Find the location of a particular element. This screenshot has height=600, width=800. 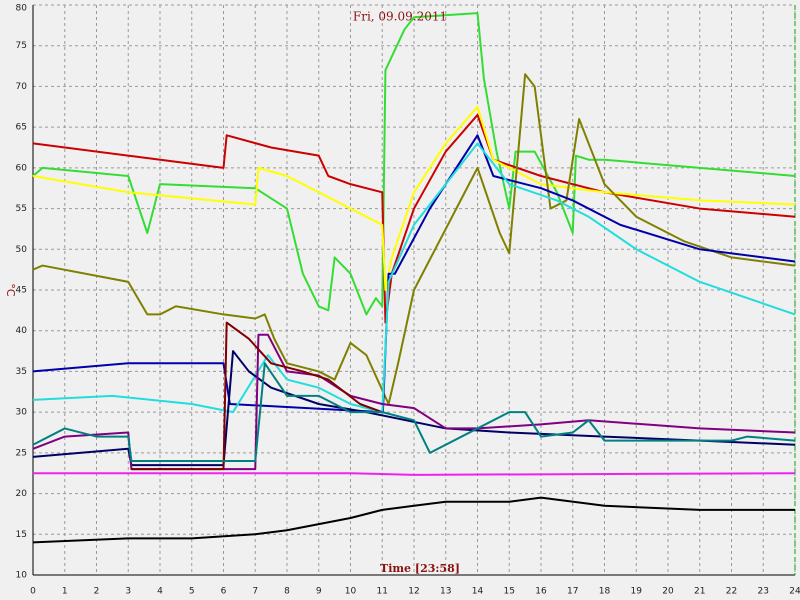

x-tick-label: 10 is located at coordinates (351, 592).